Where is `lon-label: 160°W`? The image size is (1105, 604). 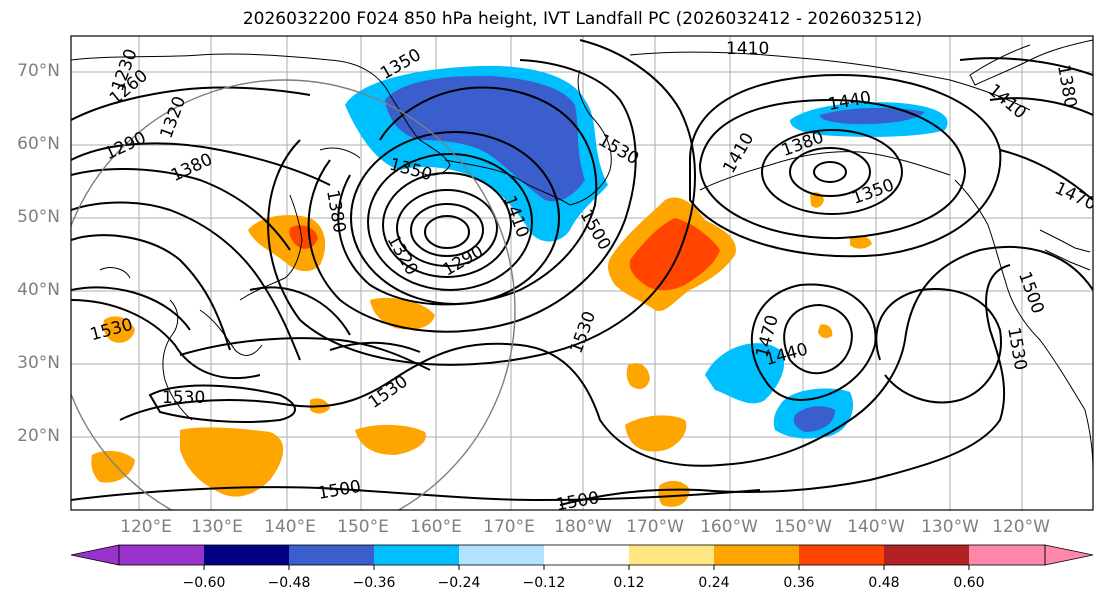 lon-label: 160°W is located at coordinates (729, 527).